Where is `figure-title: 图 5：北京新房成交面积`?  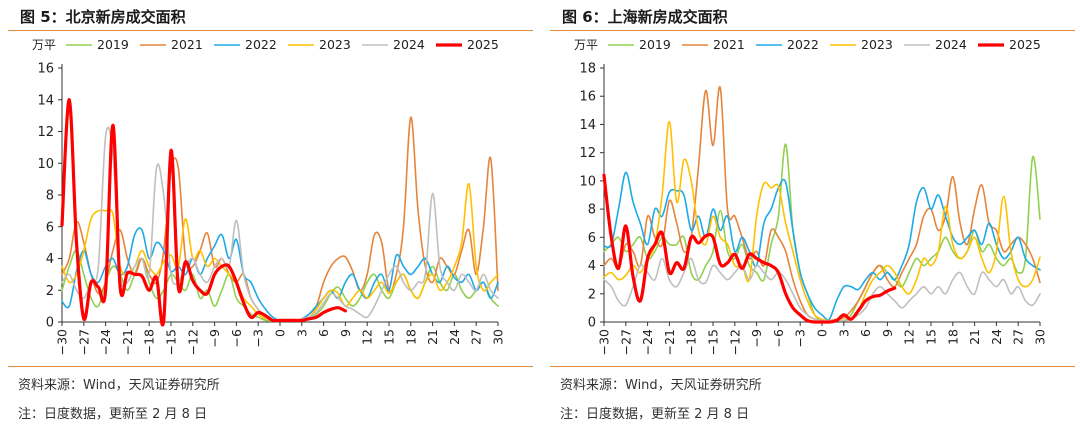 figure-title: 图 5：北京新房成交面积 is located at coordinates (103, 17).